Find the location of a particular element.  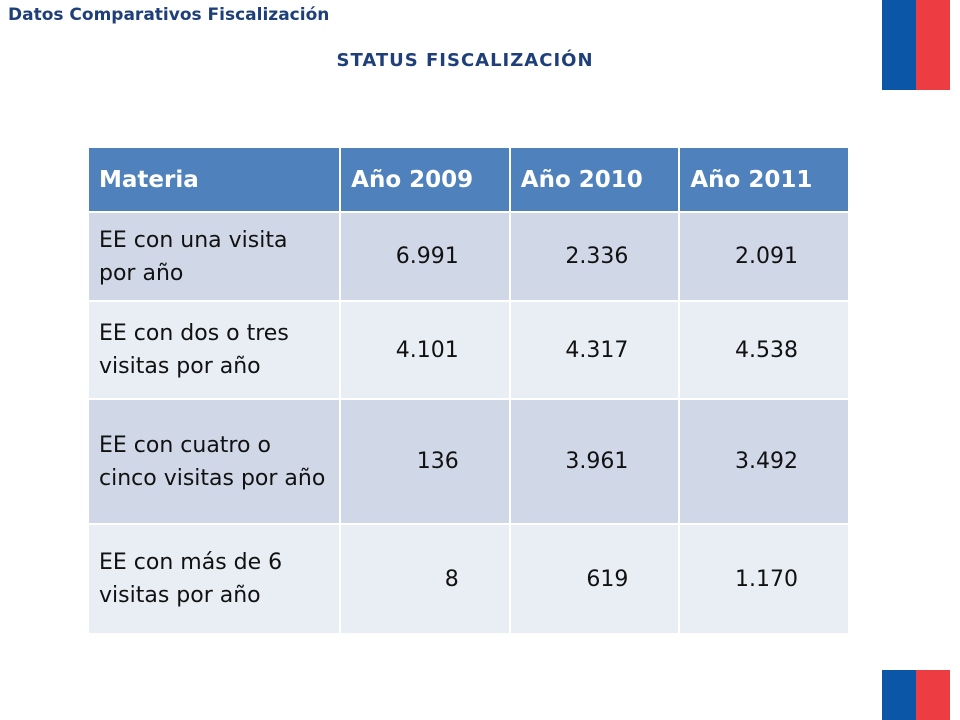

value-2009-cell: 4.101 is located at coordinates (425, 350).